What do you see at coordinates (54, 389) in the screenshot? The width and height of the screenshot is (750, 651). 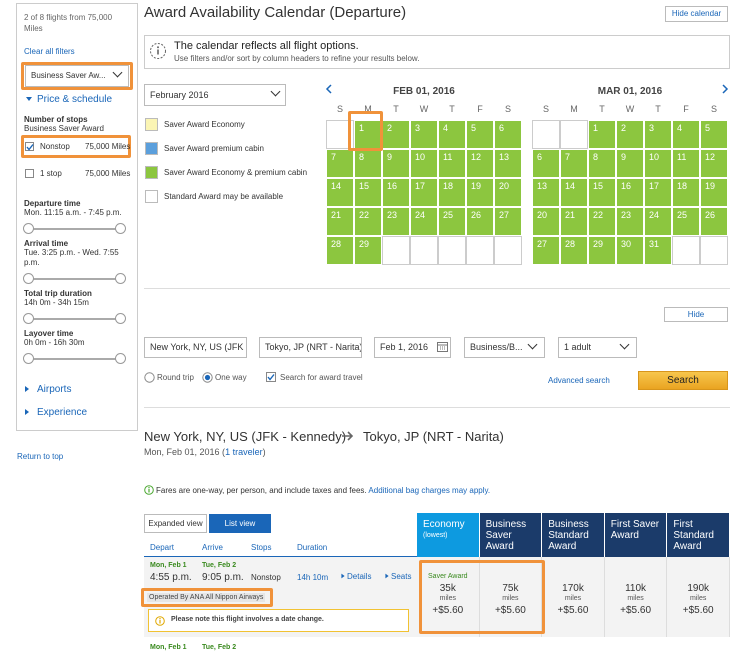 I see `airports-filter: Airports` at bounding box center [54, 389].